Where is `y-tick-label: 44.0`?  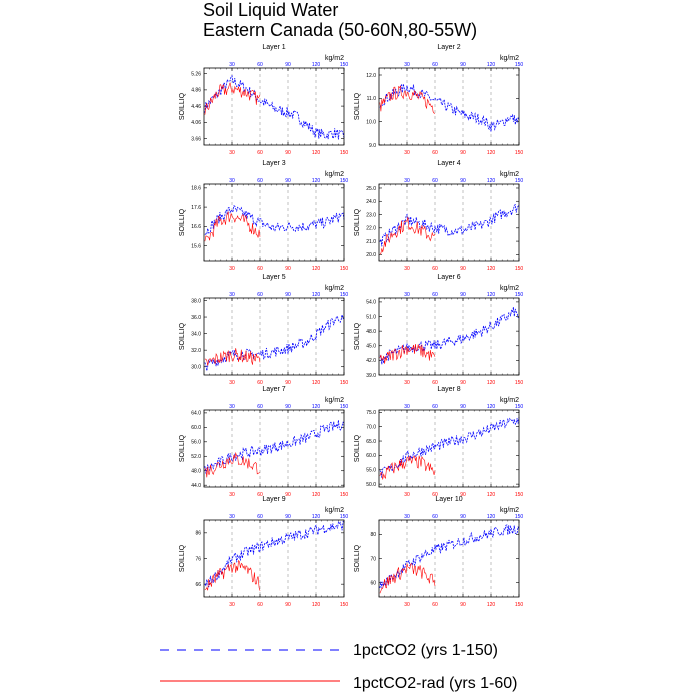 y-tick-label: 44.0 is located at coordinates (196, 486).